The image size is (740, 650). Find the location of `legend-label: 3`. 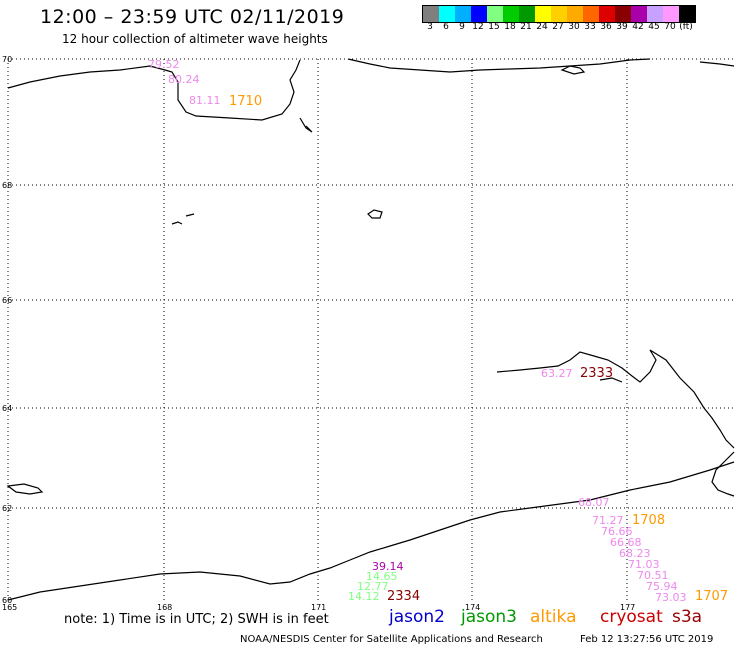

legend-label: 3 is located at coordinates (430, 27).